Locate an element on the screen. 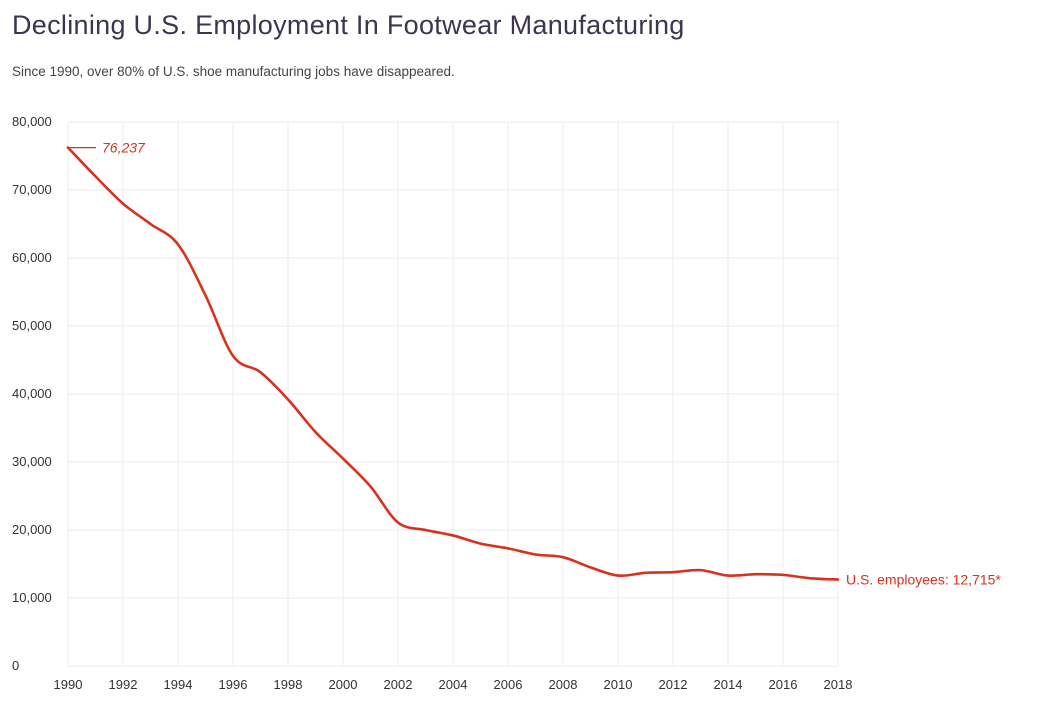 This screenshot has width=1056, height=712. y-tick-label: 50,000 is located at coordinates (32, 325).